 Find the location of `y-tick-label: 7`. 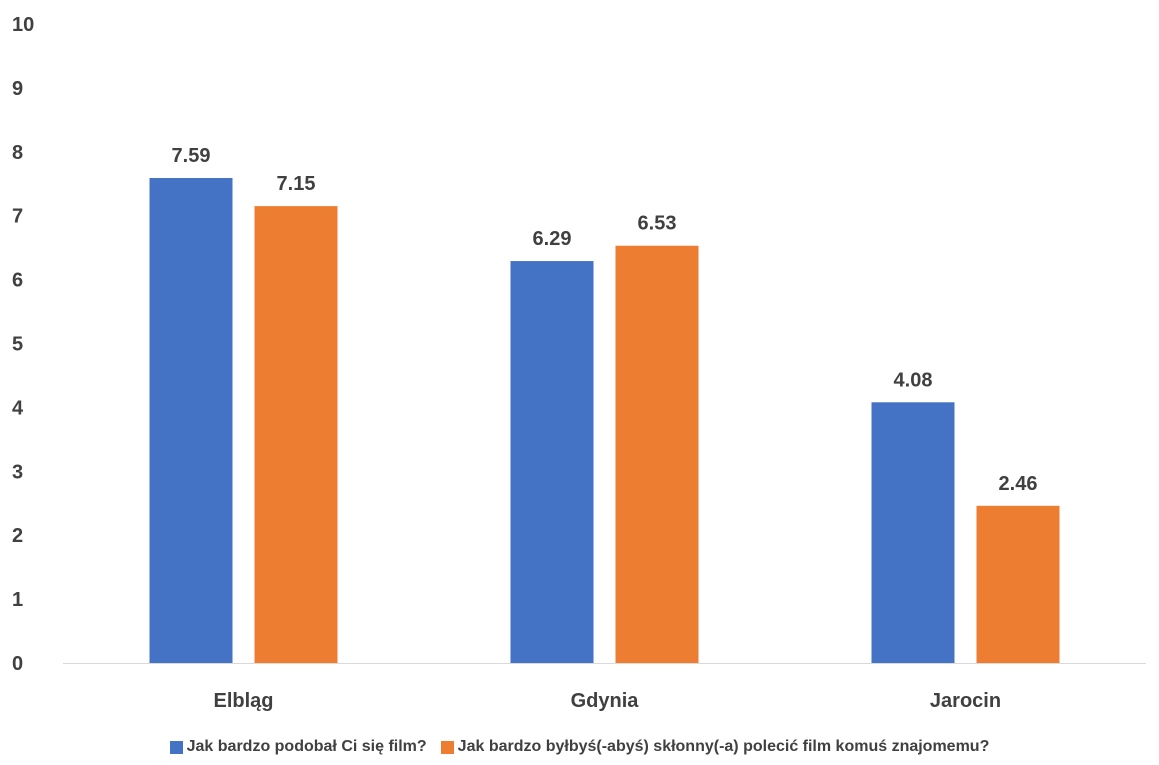

y-tick-label: 7 is located at coordinates (17, 217).